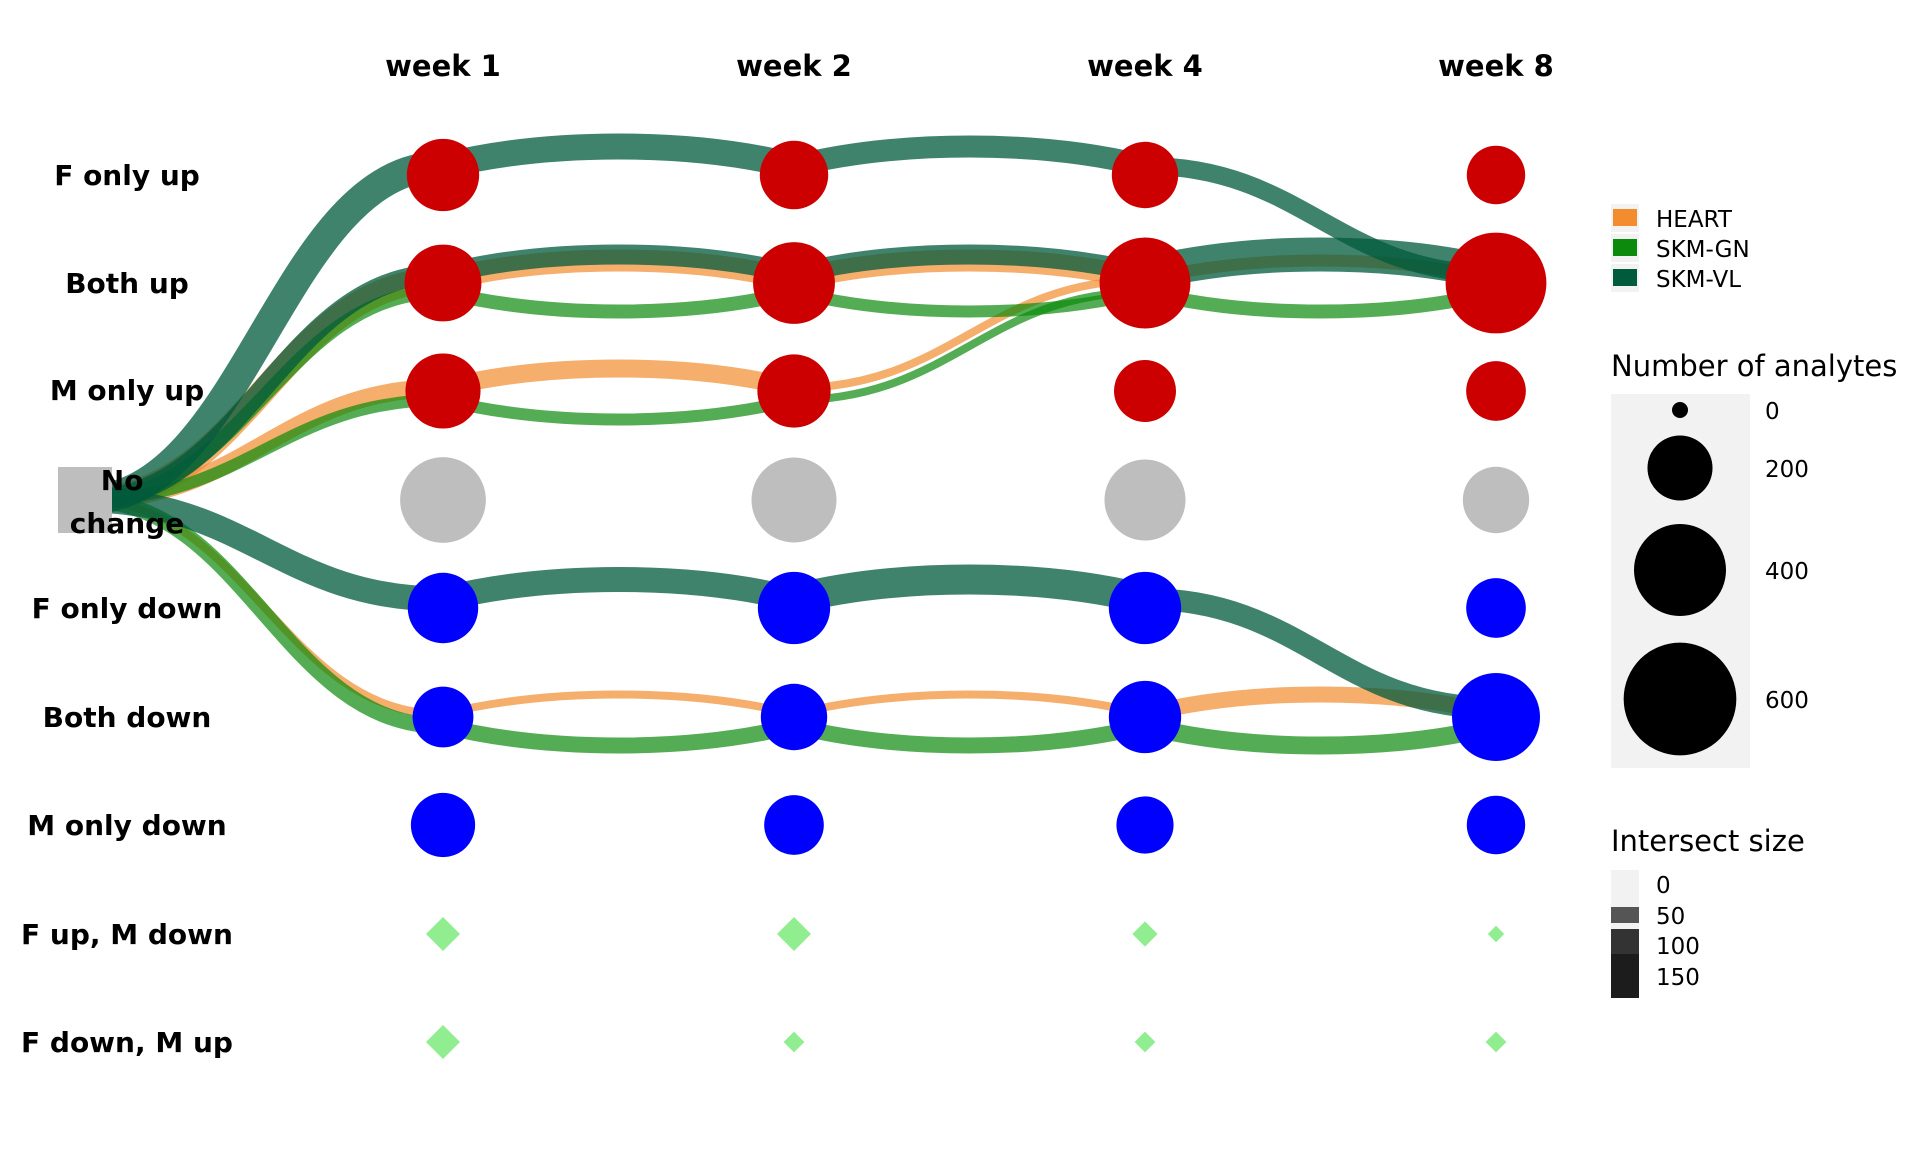 The image size is (1920, 1152). What do you see at coordinates (1678, 947) in the screenshot?
I see `intersect-legend-label-100: 100` at bounding box center [1678, 947].